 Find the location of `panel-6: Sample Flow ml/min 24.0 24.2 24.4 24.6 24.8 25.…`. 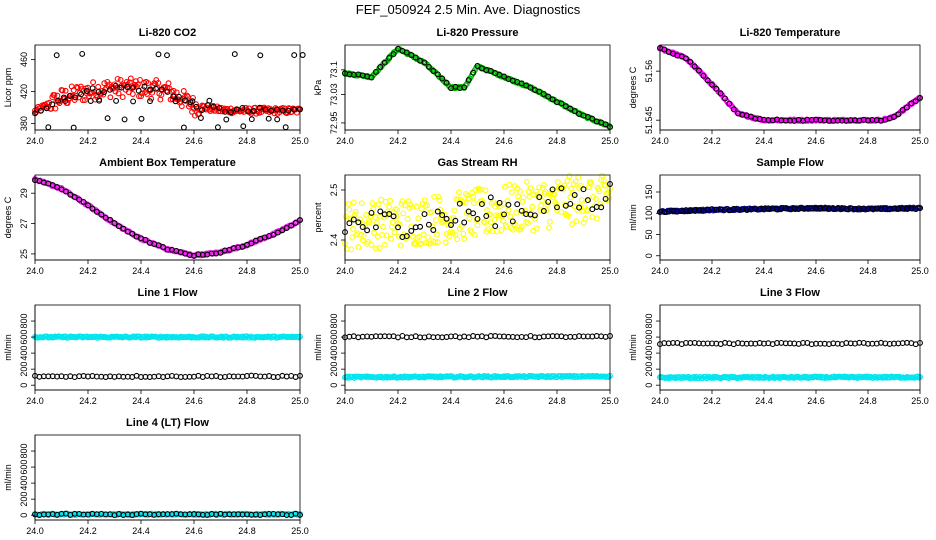

panel-6: Sample Flow ml/min 24.0 24.2 24.4 24.6 24.8 25.… is located at coordinates (778, 216).